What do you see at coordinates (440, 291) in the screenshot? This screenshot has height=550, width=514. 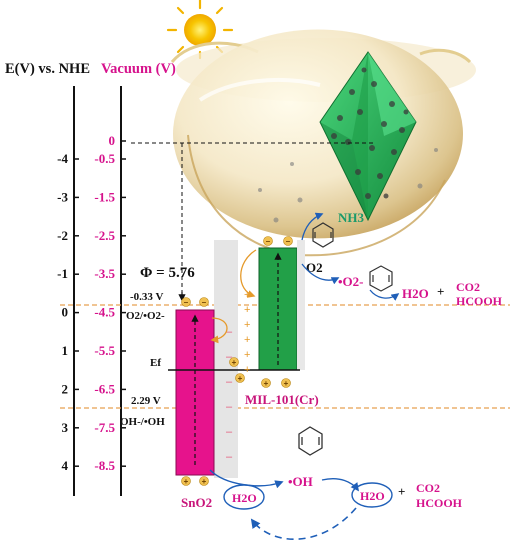 I see `plus-sign-top: +` at bounding box center [440, 291].